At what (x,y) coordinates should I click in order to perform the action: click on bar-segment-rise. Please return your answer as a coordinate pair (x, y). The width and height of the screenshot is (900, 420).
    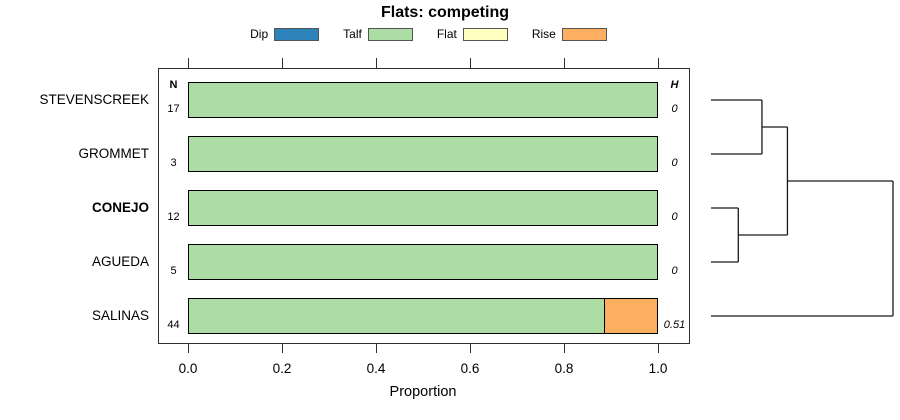
    Looking at the image, I should click on (630, 316).